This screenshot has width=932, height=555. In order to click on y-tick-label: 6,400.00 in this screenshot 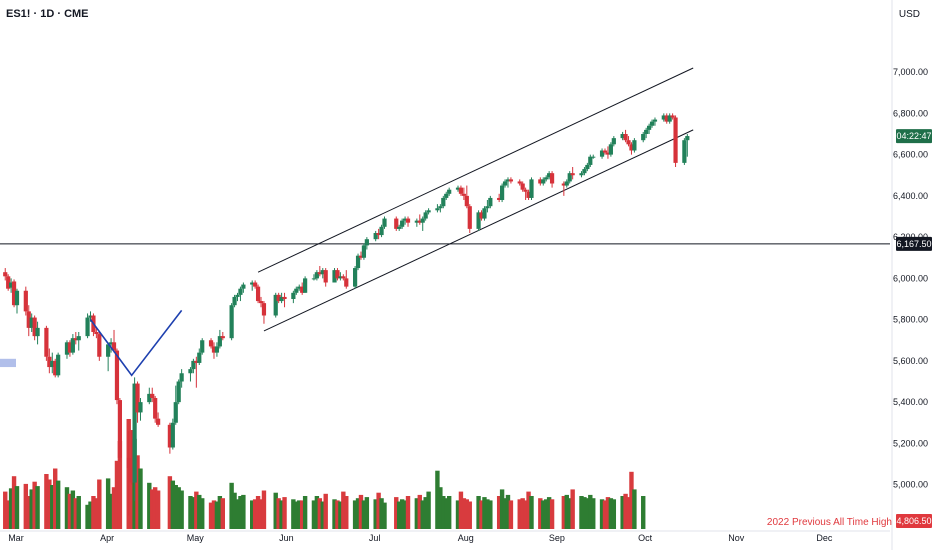, I will do `click(910, 196)`.